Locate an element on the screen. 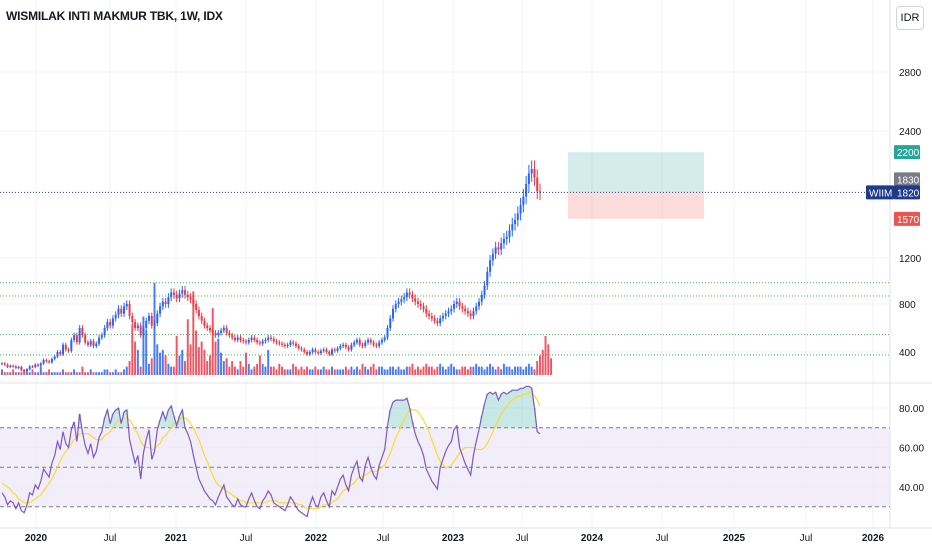  price-tick-label: 2400 is located at coordinates (910, 132).